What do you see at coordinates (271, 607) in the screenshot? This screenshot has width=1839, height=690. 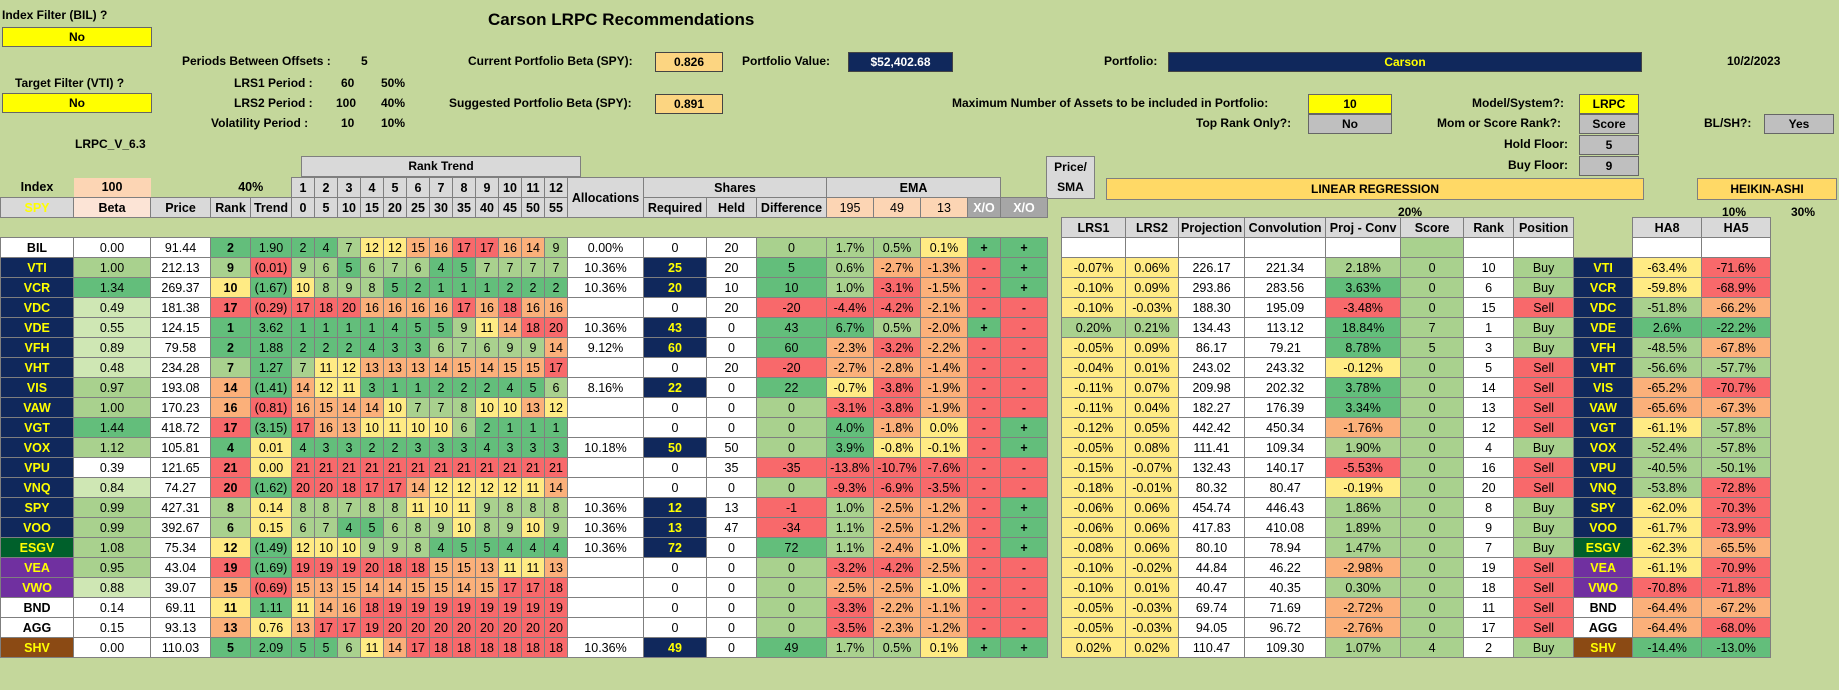 I see `trend-cell: 1.11` at bounding box center [271, 607].